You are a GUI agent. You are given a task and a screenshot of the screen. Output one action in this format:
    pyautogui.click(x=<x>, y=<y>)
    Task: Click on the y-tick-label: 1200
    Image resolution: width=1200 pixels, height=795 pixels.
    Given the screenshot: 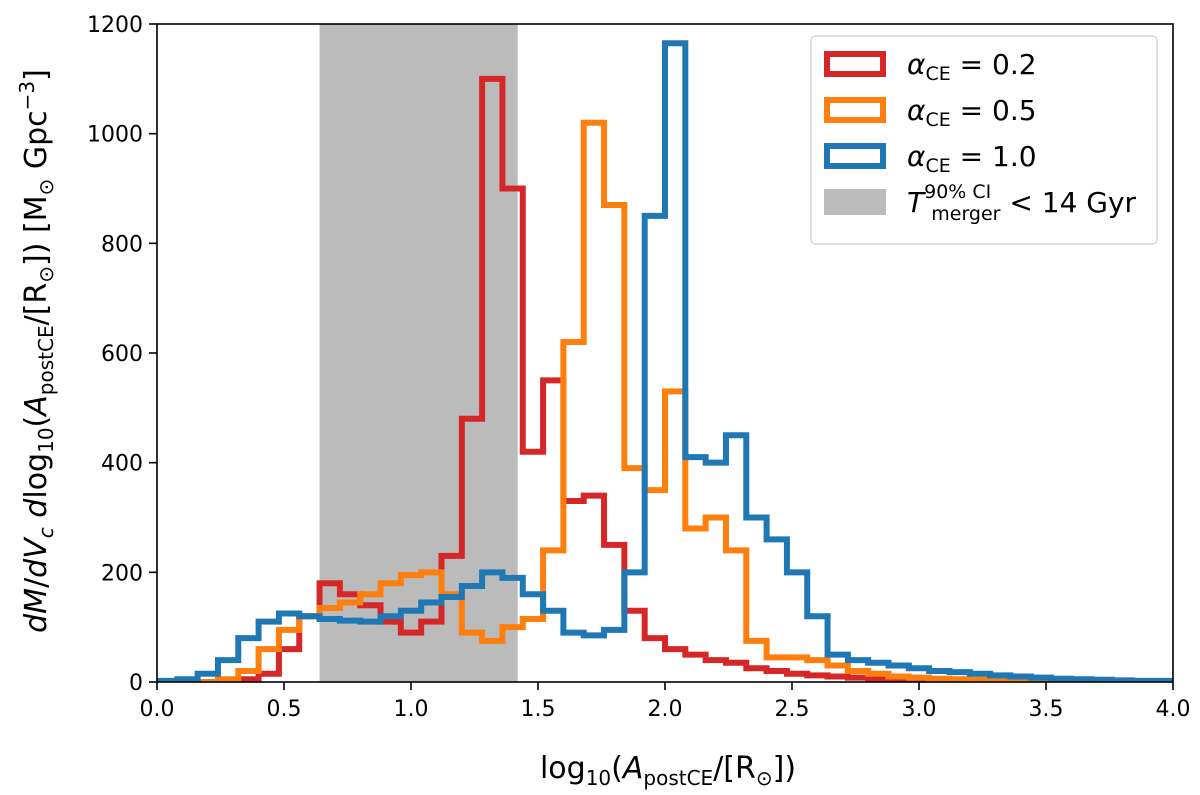 What is the action you would take?
    pyautogui.click(x=115, y=25)
    